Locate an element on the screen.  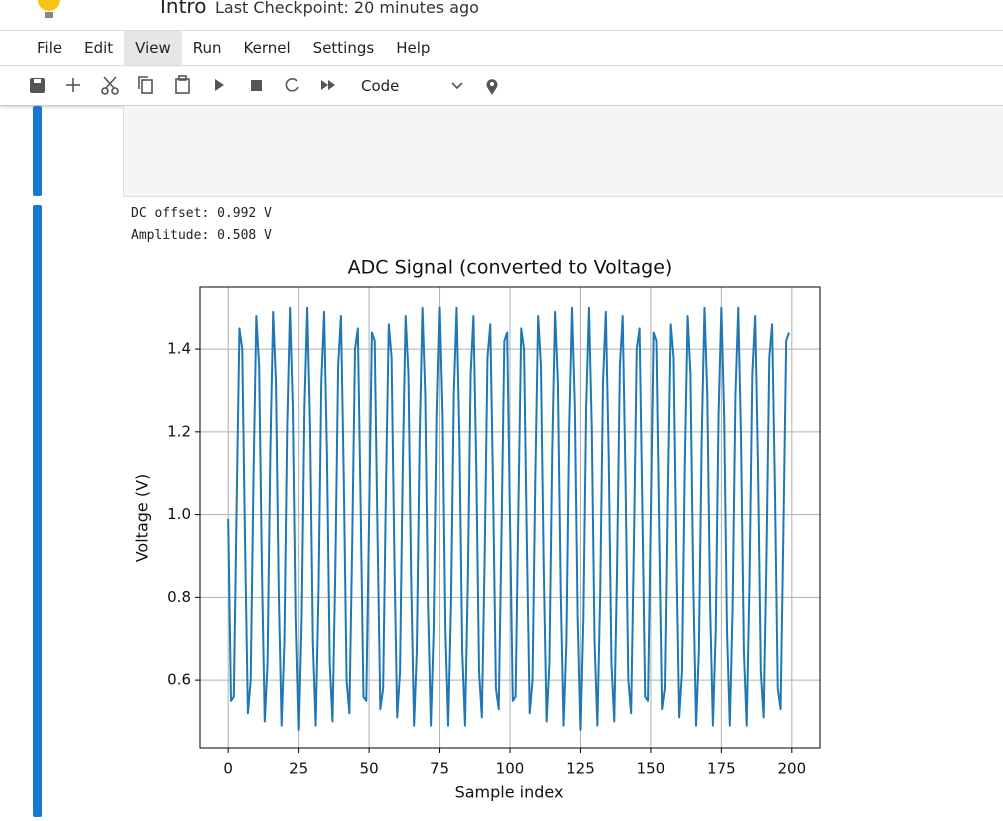
menu-item: Help is located at coordinates (413, 48).